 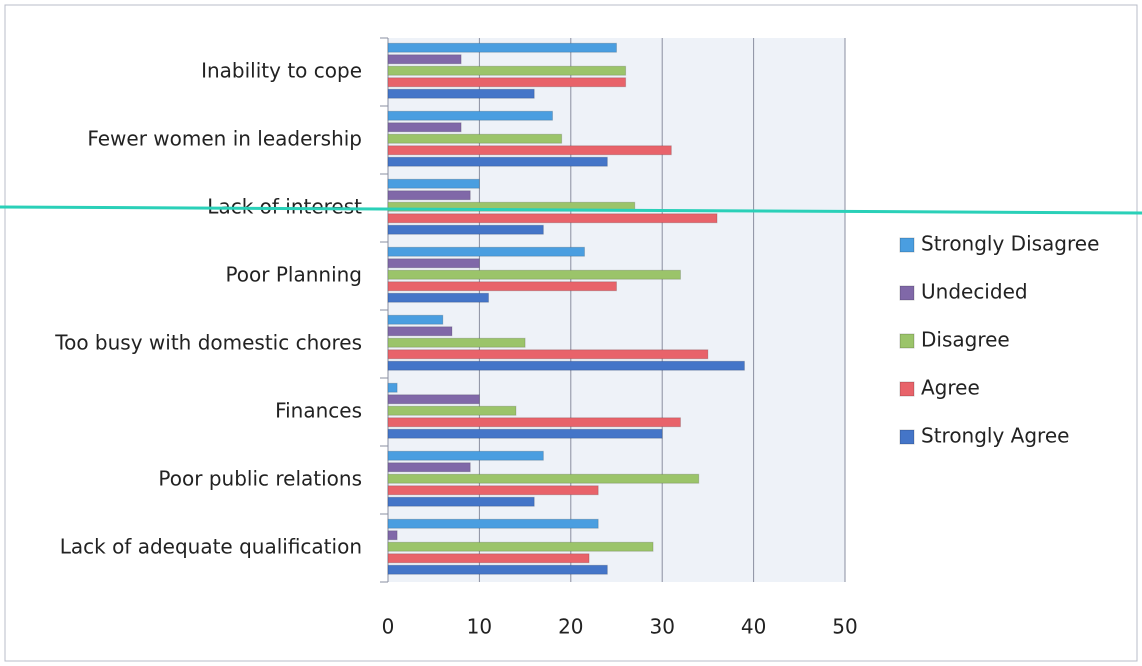 What do you see at coordinates (995, 436) in the screenshot?
I see `legend-label: Strongly Agree` at bounding box center [995, 436].